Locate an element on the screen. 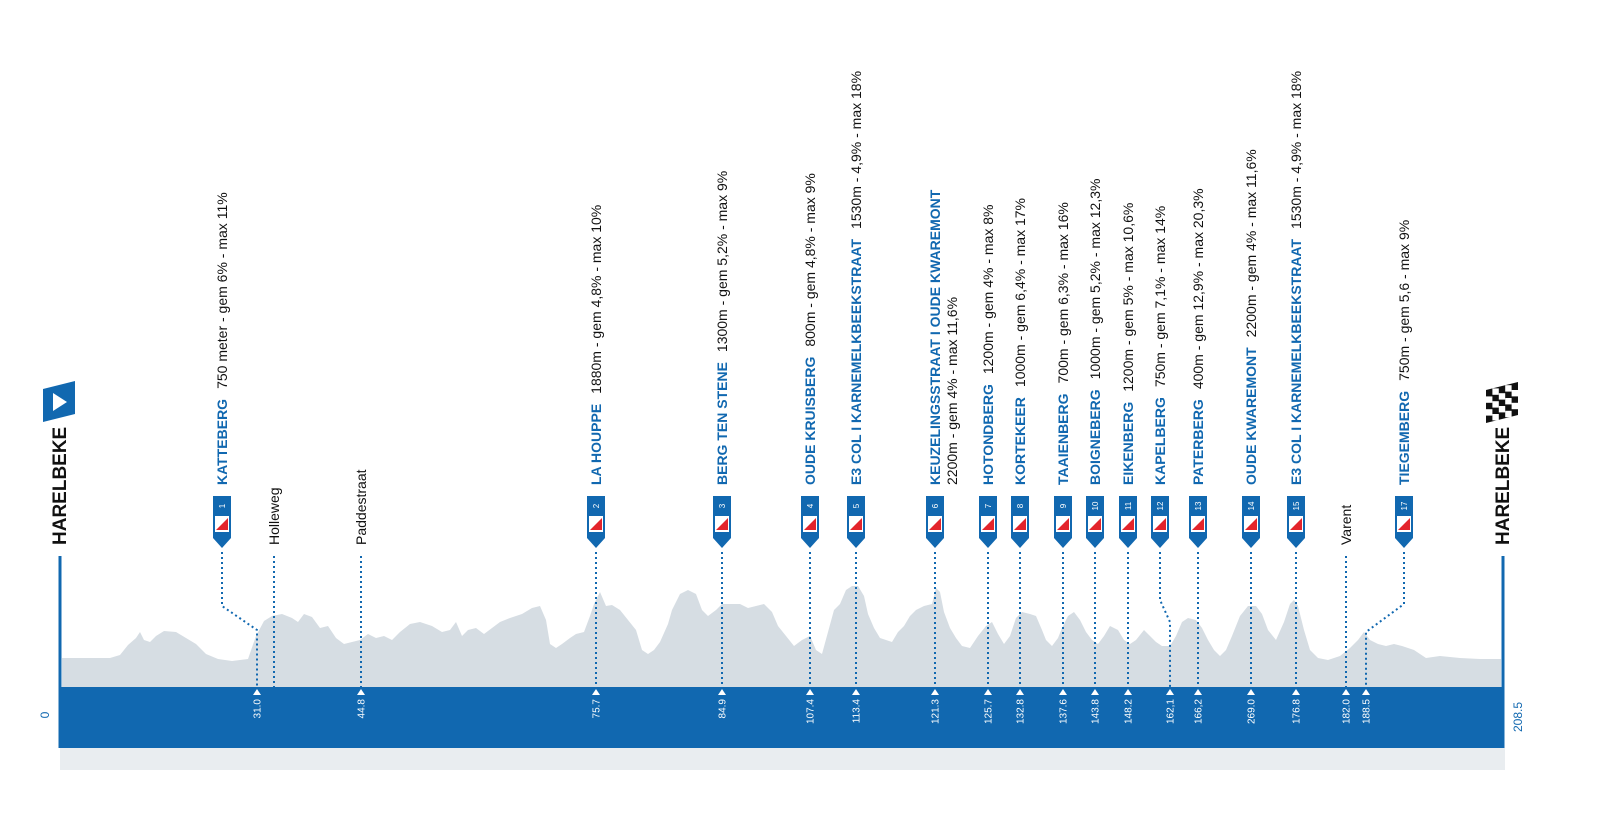 This screenshot has width=1600, height=830. climb-name: TAAIENBERG is located at coordinates (1063, 439).